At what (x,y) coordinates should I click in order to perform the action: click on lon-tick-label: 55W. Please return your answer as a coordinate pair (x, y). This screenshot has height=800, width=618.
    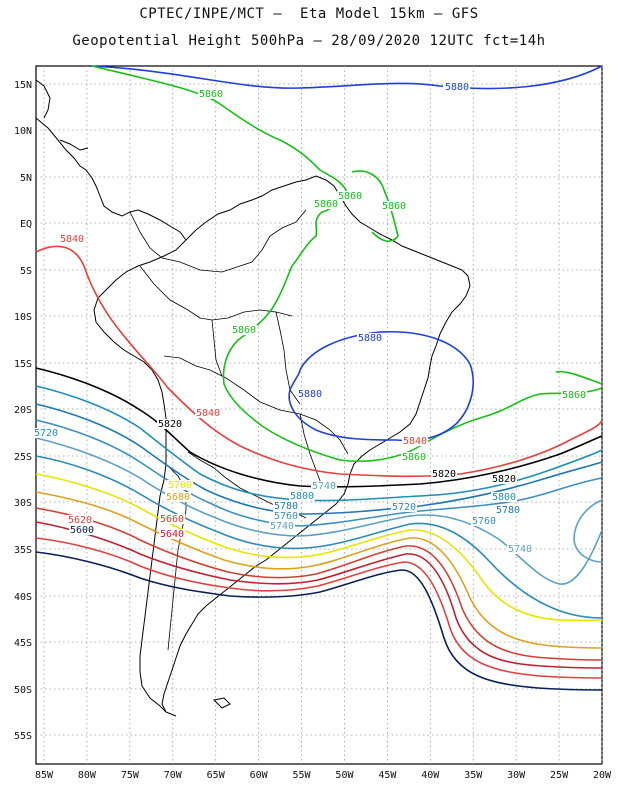
    Looking at the image, I should click on (302, 775).